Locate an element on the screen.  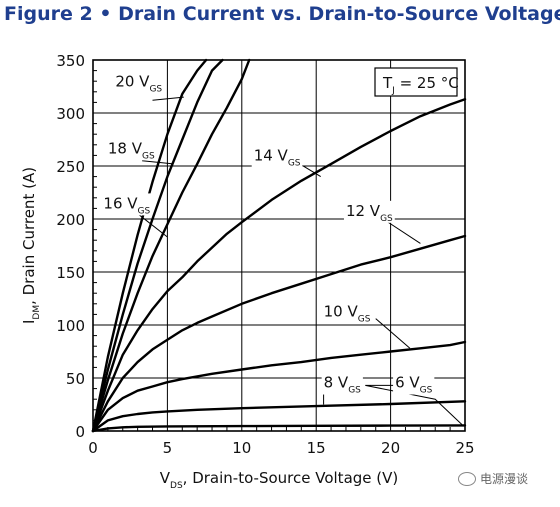
watermark-text: 电源漫谈 is located at coordinates (504, 479).